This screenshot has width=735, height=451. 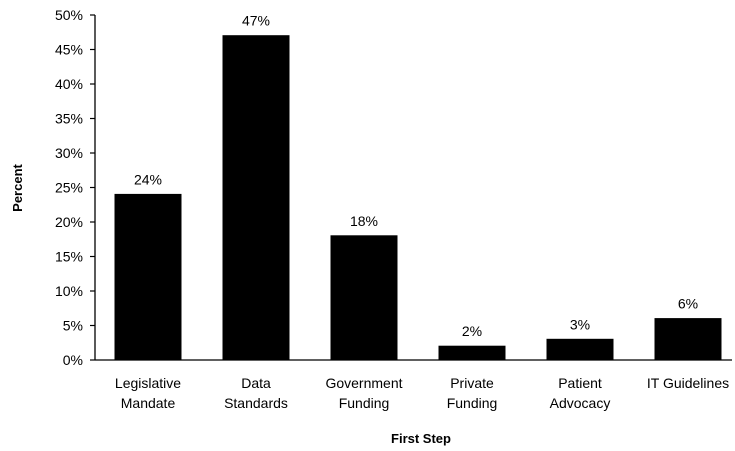 I want to click on x-tick-label-line: Government, so click(x=363, y=383).